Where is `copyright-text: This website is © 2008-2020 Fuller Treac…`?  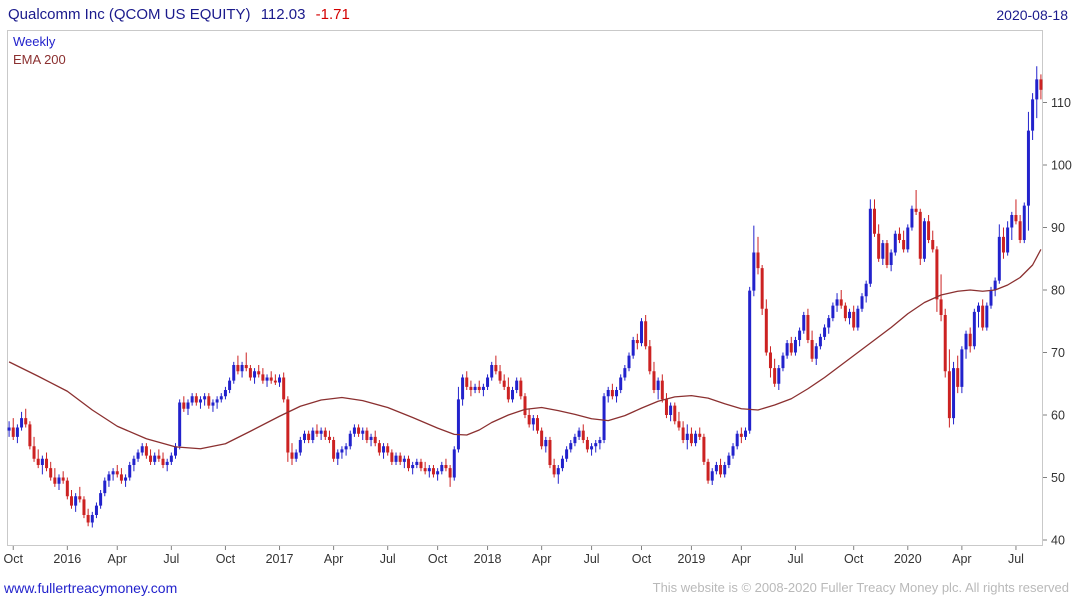
copyright-text: This website is © 2008-2020 Fuller Treac… is located at coordinates (860, 587).